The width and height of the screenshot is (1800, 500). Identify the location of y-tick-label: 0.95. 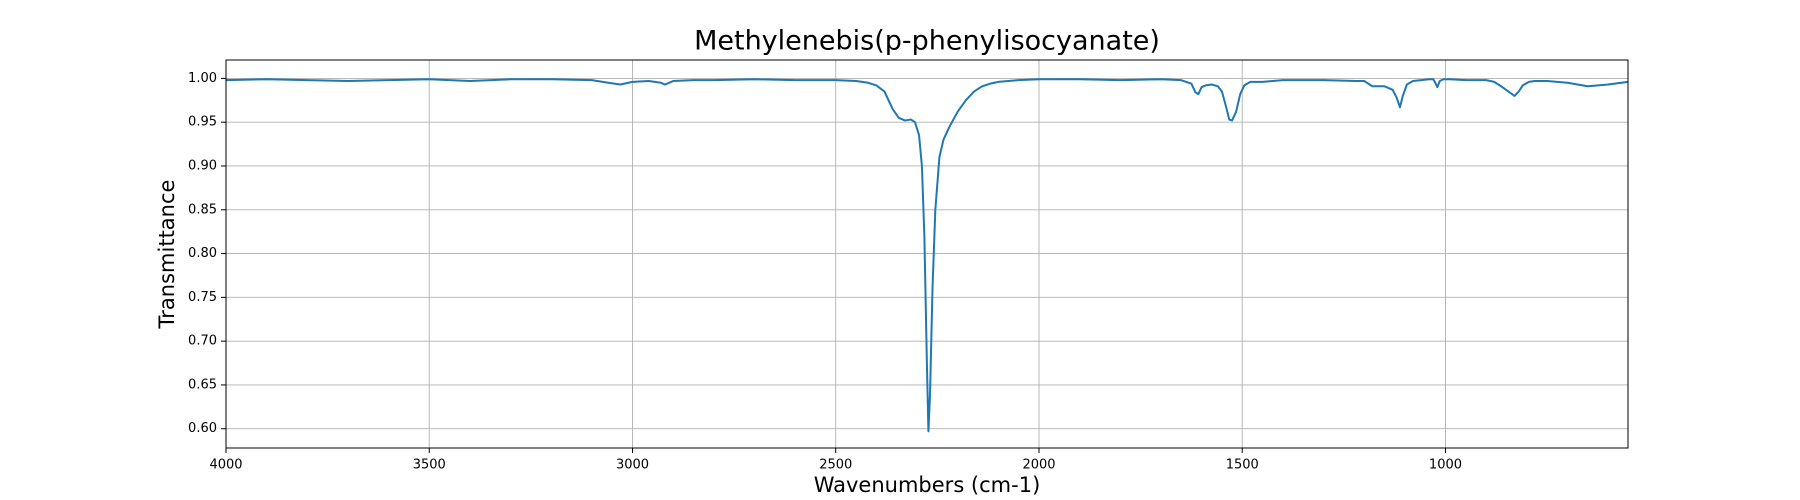
(202, 122).